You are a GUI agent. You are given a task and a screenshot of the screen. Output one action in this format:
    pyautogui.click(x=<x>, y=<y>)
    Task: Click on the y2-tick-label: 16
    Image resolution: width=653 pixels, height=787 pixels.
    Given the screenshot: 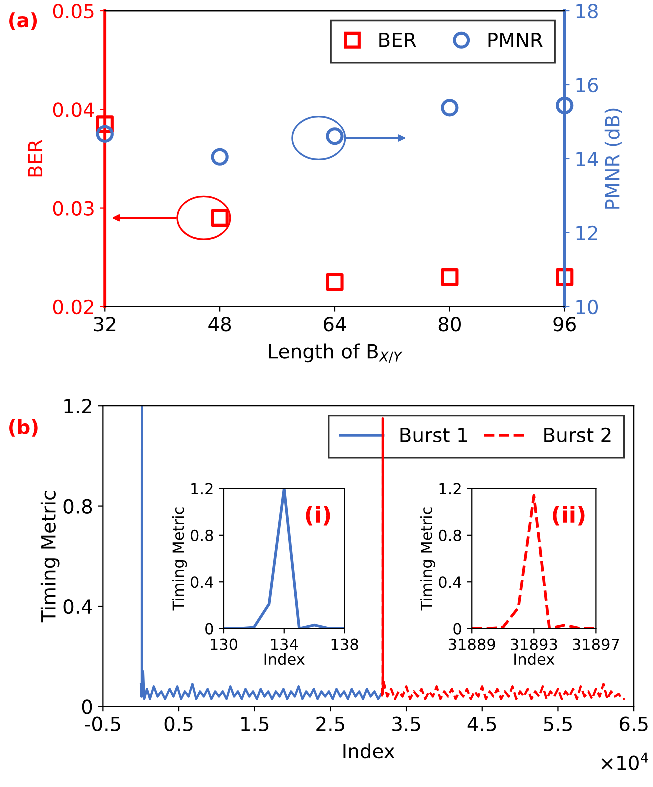 What is the action you would take?
    pyautogui.click(x=587, y=85)
    